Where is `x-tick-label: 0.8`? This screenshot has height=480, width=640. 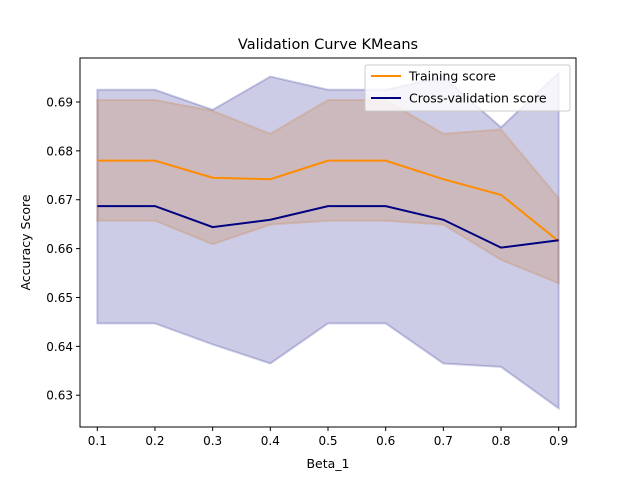
x-tick-label: 0.8 is located at coordinates (500, 441).